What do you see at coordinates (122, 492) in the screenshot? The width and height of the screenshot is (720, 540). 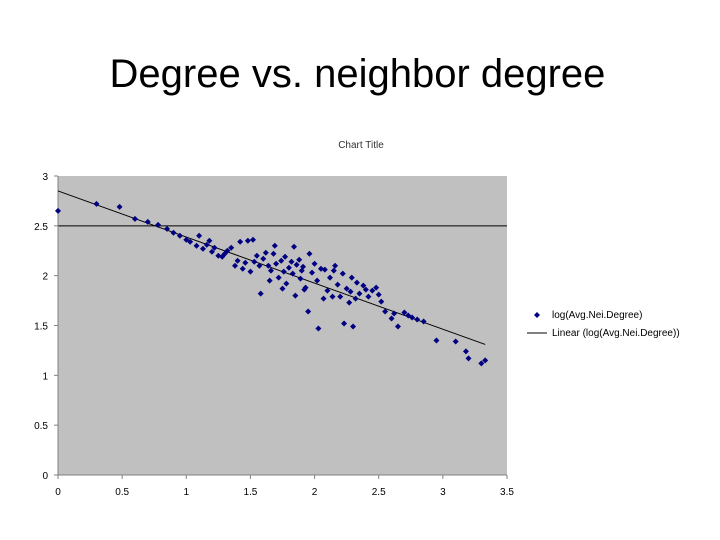 I see `x-tick-label: 0.5` at bounding box center [122, 492].